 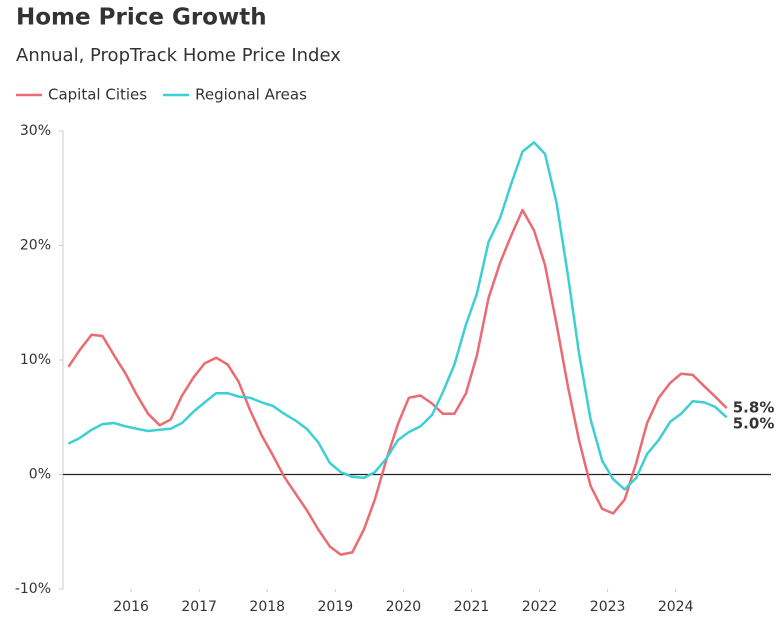 I want to click on x-tick-label: 2022, so click(x=540, y=607).